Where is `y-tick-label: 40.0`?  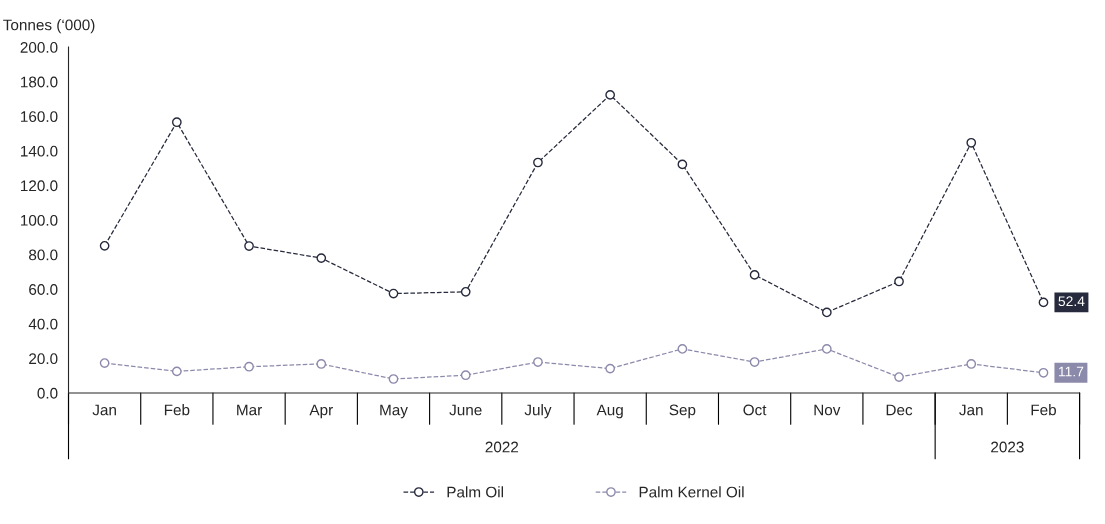 y-tick-label: 40.0 is located at coordinates (43, 324).